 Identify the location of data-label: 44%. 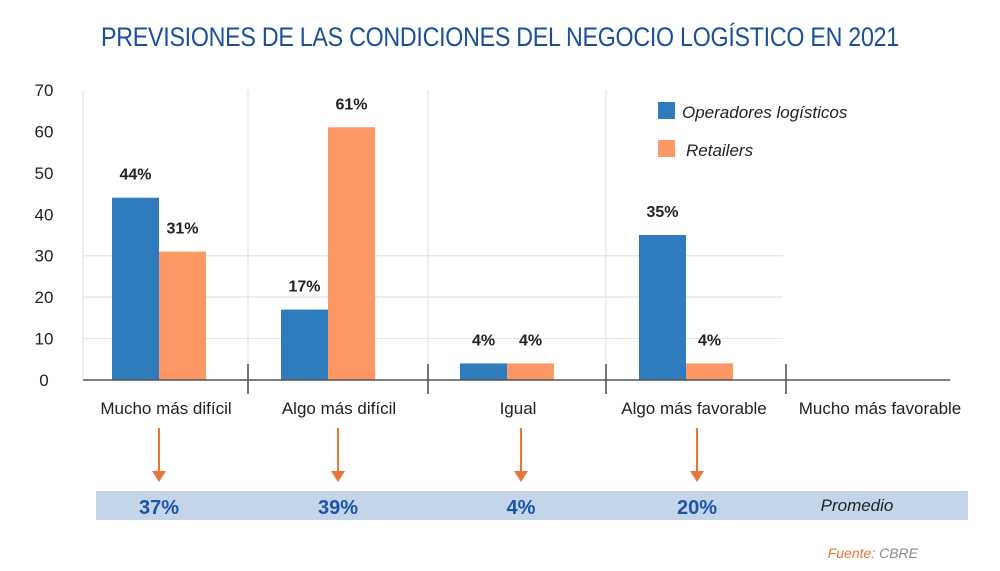
(135, 175).